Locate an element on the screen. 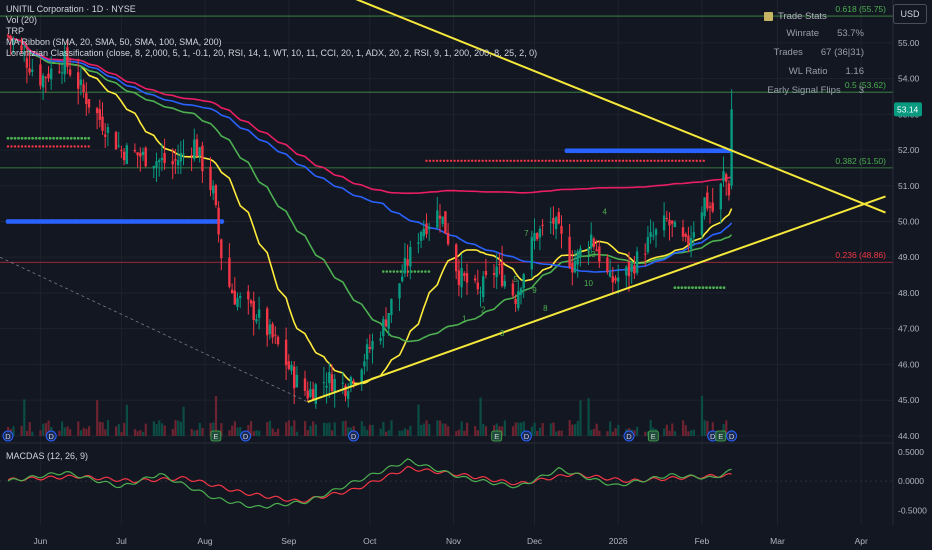 The height and width of the screenshot is (550, 932). x-tick-label: Feb is located at coordinates (702, 541).